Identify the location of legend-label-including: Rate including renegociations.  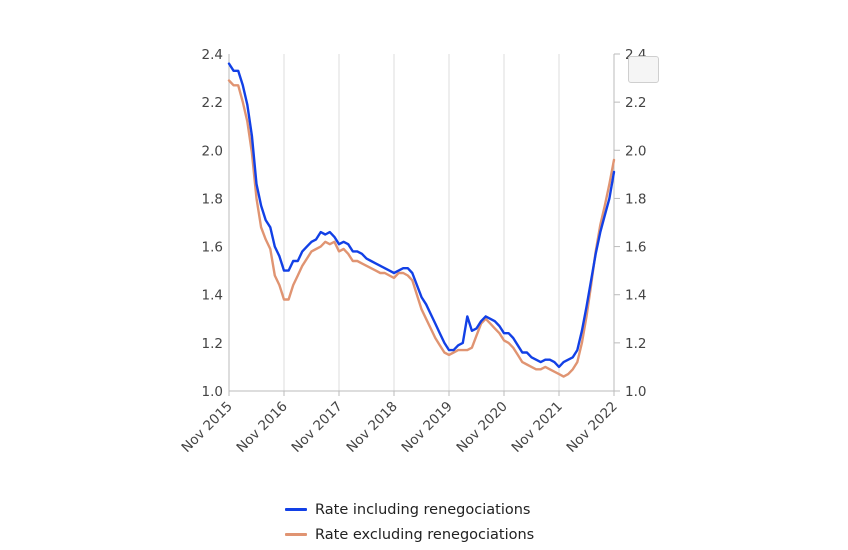
(423, 509).